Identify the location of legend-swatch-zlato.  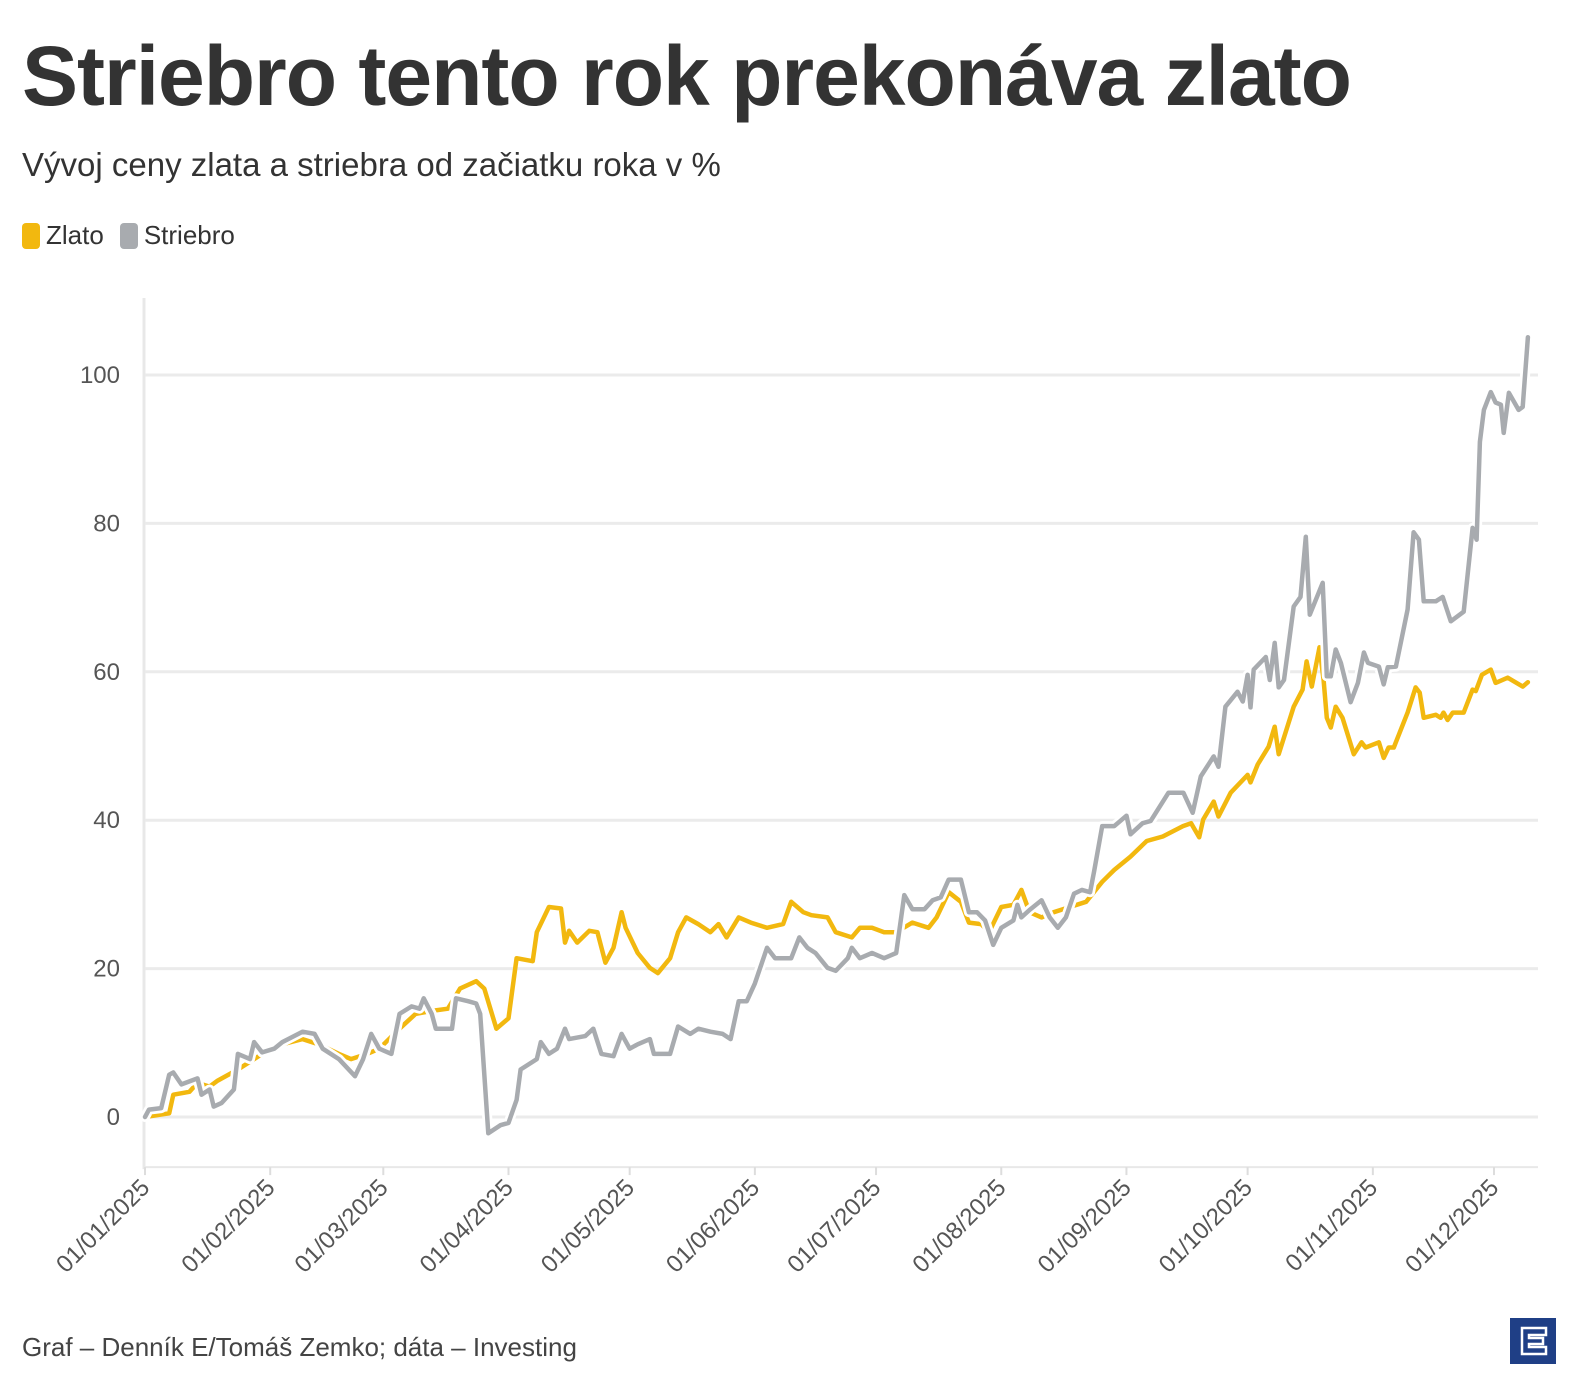
(31, 235).